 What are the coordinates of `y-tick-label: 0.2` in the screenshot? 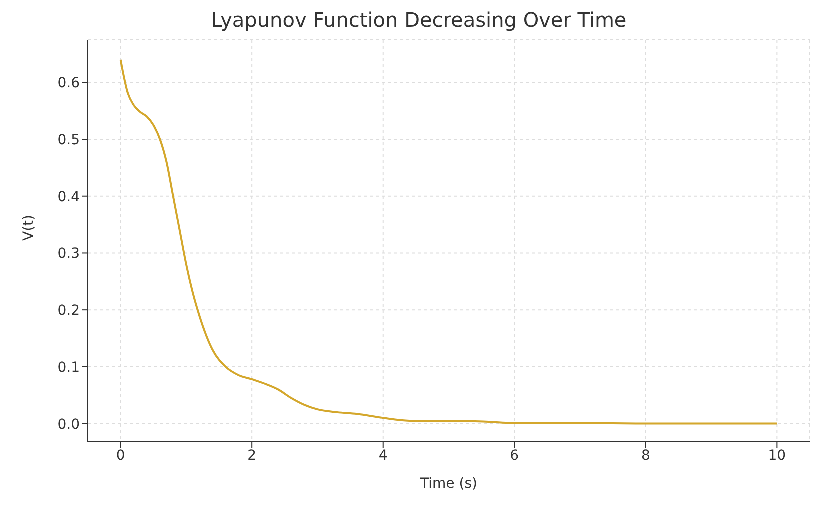 It's located at (69, 311).